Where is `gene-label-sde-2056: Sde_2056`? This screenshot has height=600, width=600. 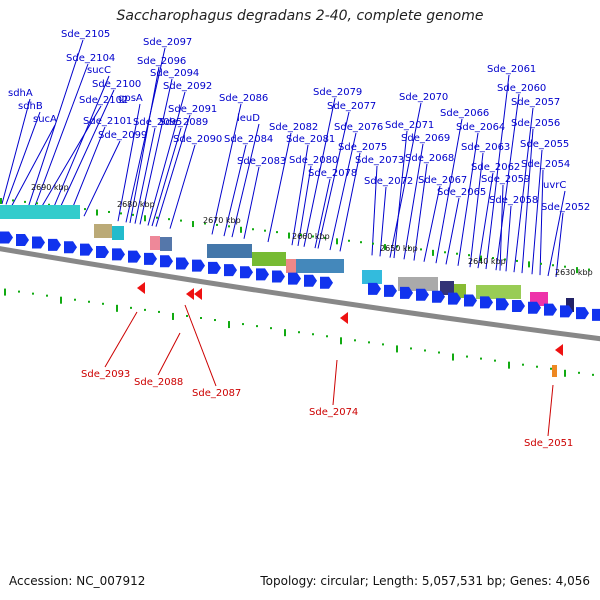 gene-label-sde-2056: Sde_2056 is located at coordinates (535, 123).